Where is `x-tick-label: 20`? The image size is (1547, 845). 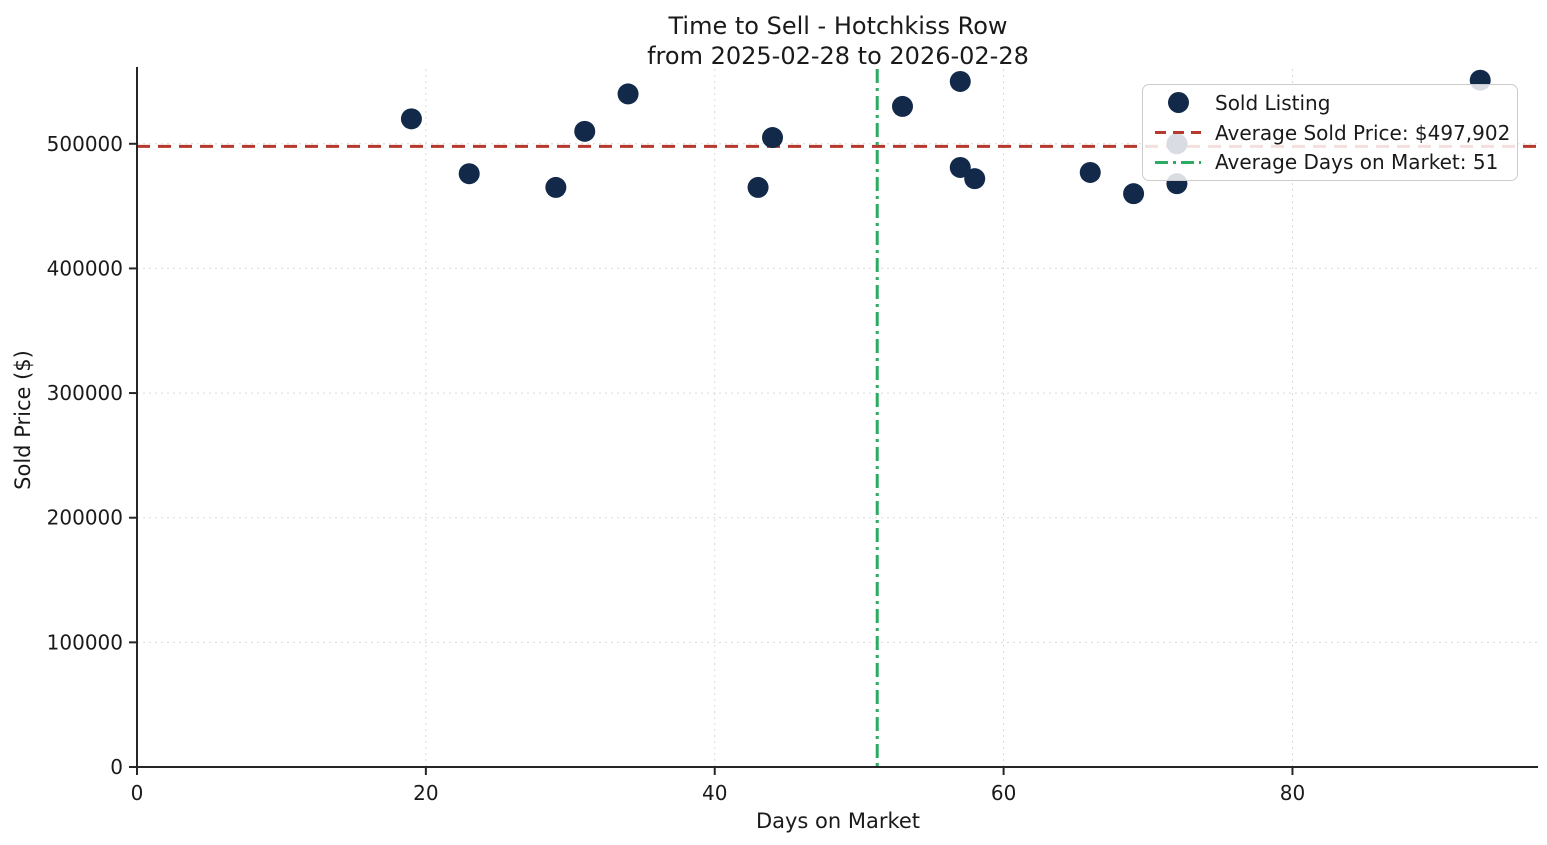 x-tick-label: 20 is located at coordinates (425, 793).